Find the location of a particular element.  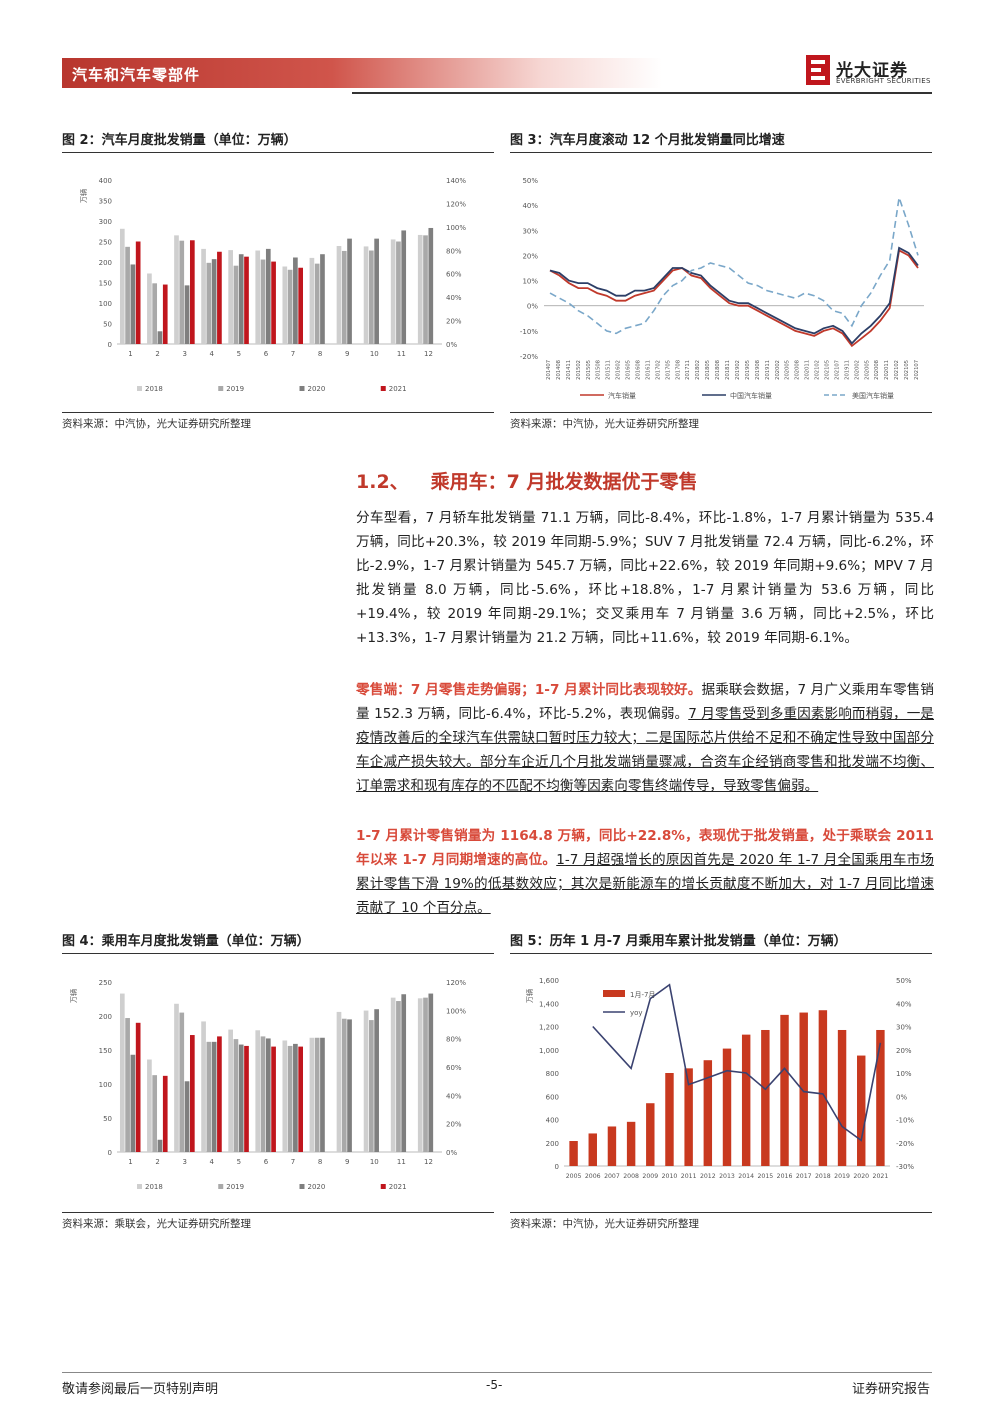

footer-rule is located at coordinates (497, 1372).